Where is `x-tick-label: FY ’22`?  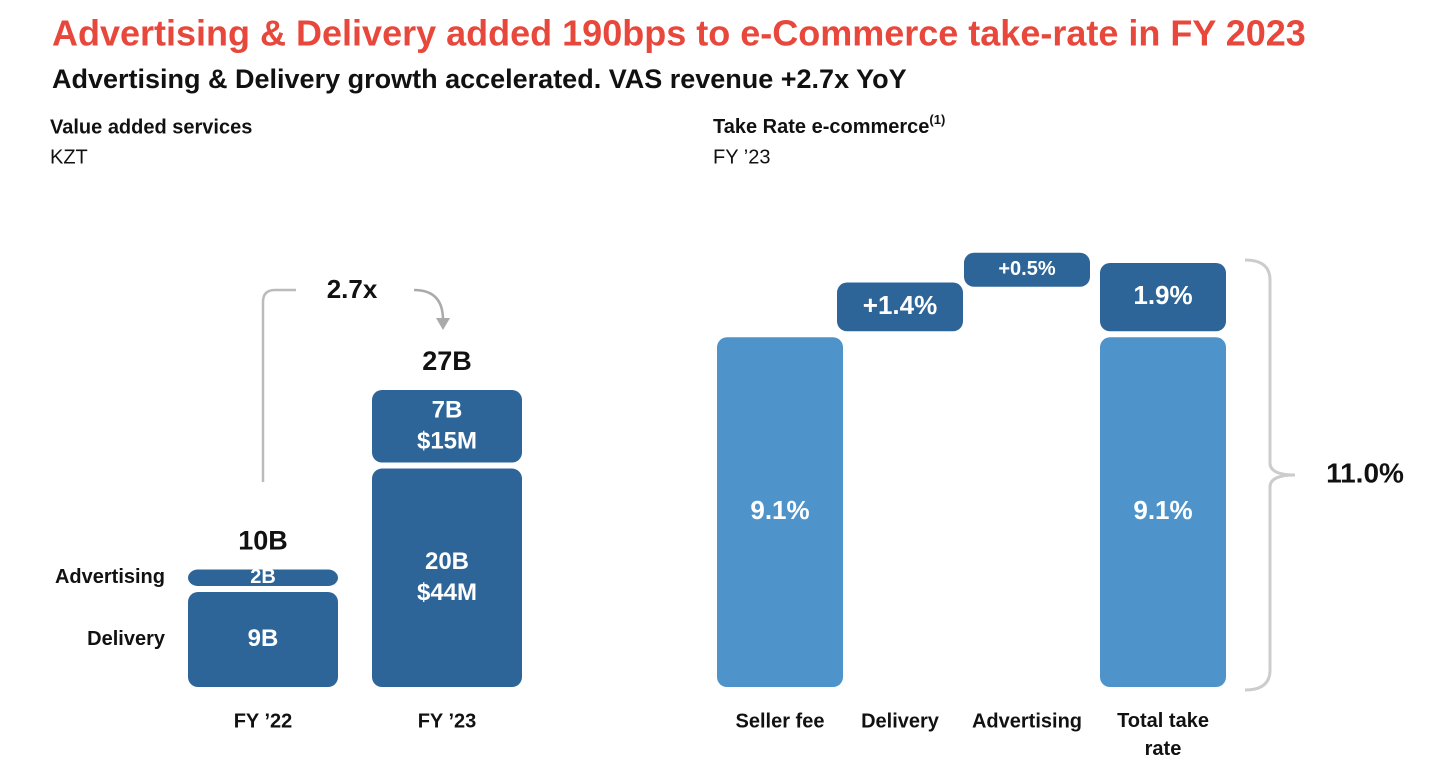 x-tick-label: FY ’22 is located at coordinates (263, 721).